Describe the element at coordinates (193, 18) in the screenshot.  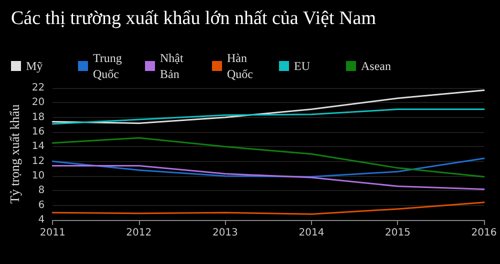
I see `chart-title: Các thị trường xuất khẩu lớn nhất của Việt Nam` at that location.